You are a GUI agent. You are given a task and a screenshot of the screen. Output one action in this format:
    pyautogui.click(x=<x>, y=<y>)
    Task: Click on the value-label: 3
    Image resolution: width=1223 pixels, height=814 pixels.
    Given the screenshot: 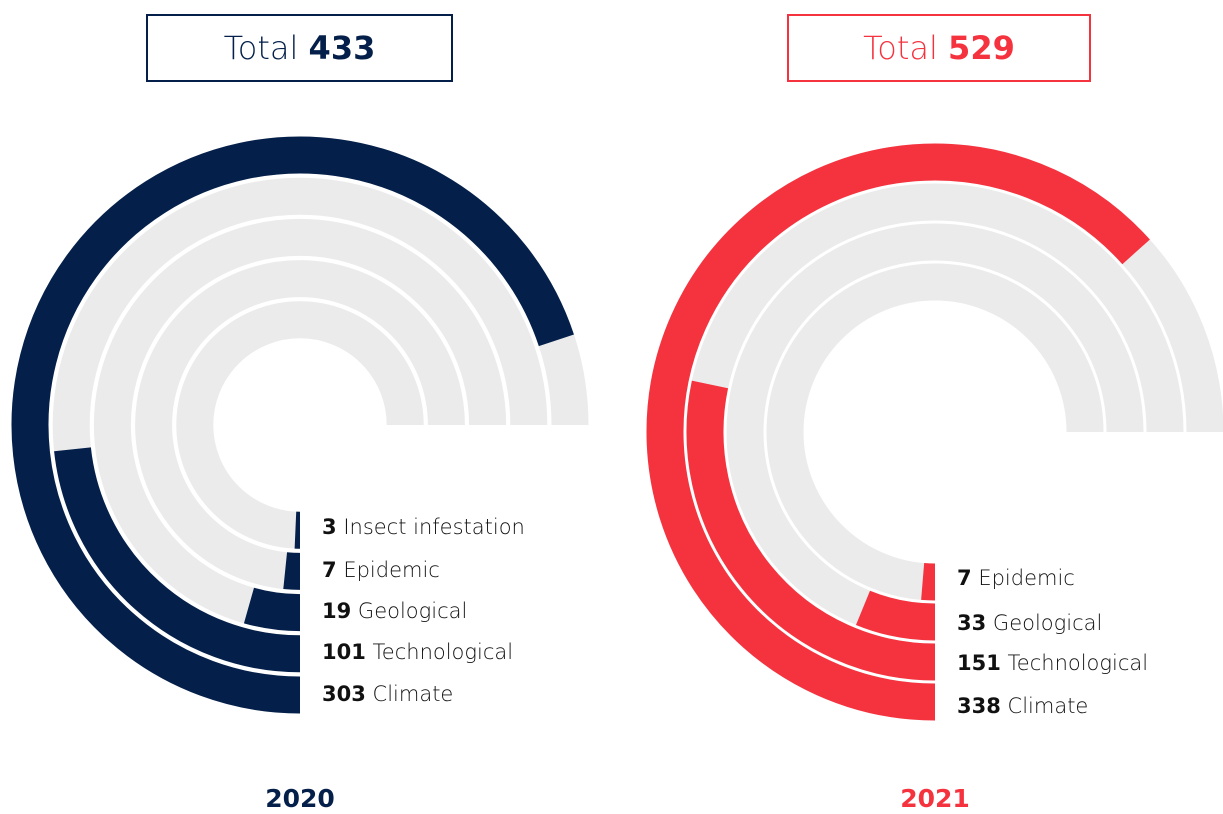 What is the action you would take?
    pyautogui.click(x=329, y=527)
    